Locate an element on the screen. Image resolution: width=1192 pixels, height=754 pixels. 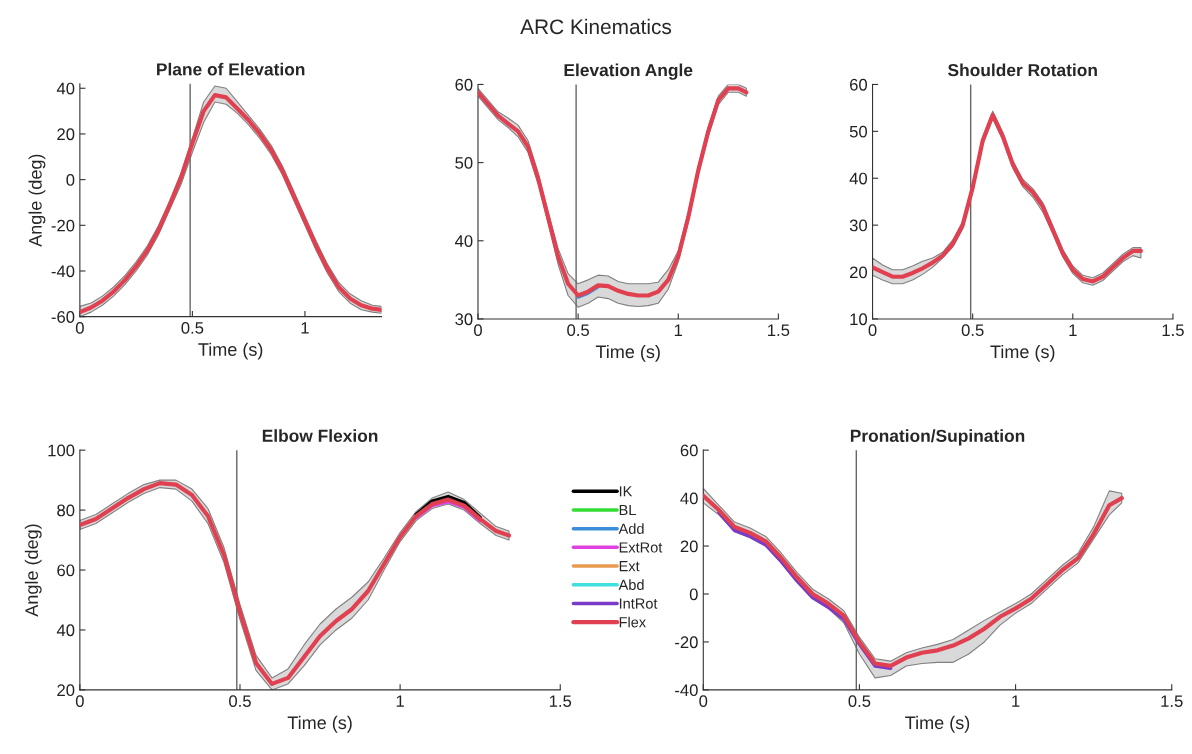
legend-label: Ext is located at coordinates (629, 566).